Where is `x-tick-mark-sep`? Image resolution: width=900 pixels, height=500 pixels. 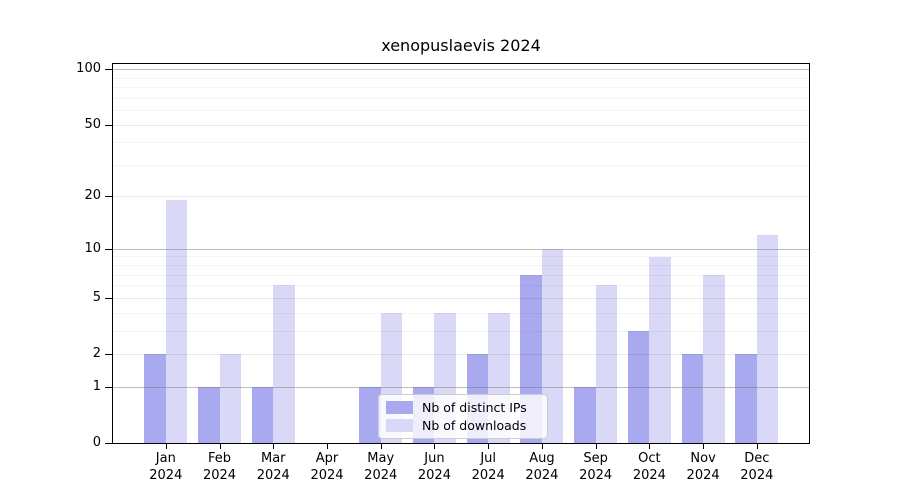
x-tick-mark-sep is located at coordinates (596, 446).